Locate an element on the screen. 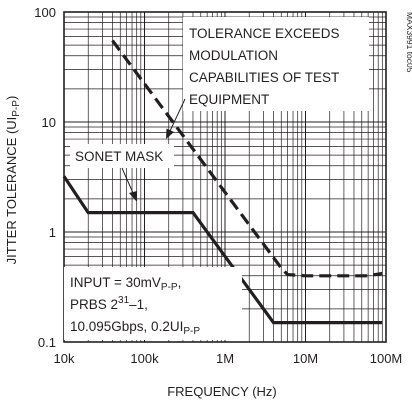 Image resolution: width=412 pixels, height=404 pixels. y-tick-label: 10 is located at coordinates (49, 122).